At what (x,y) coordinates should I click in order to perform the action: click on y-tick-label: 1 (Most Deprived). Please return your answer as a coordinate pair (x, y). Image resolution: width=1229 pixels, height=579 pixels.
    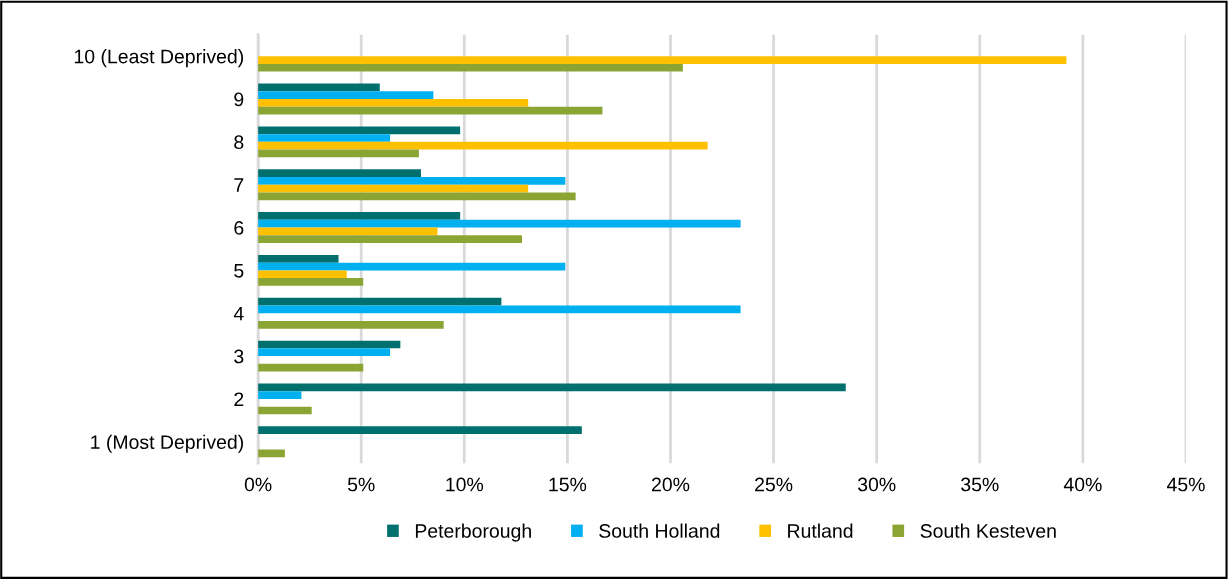
    Looking at the image, I should click on (167, 443).